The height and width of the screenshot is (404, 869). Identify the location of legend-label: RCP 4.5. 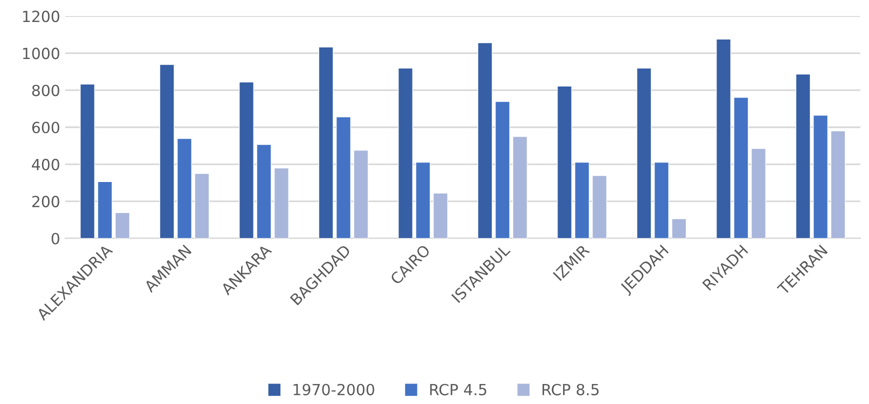
(458, 390).